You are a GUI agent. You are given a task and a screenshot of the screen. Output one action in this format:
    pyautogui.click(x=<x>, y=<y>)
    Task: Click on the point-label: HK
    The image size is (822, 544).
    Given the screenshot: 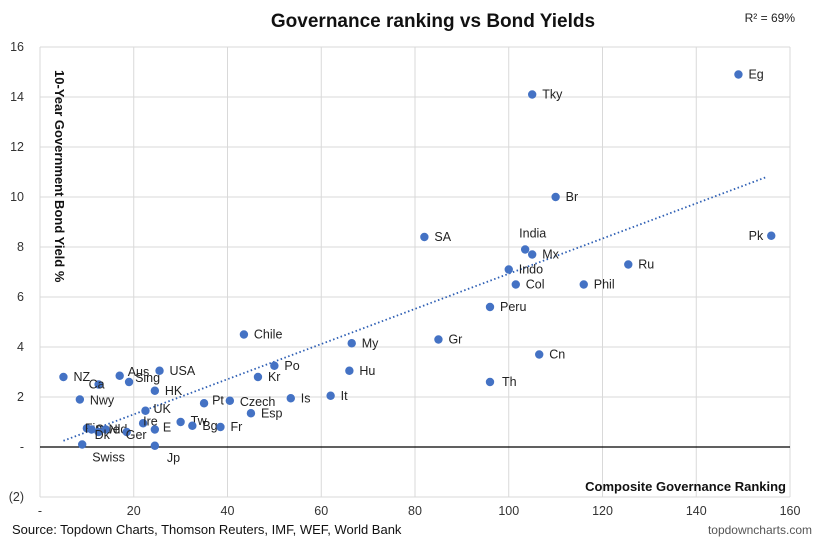 What is the action you would take?
    pyautogui.click(x=174, y=391)
    